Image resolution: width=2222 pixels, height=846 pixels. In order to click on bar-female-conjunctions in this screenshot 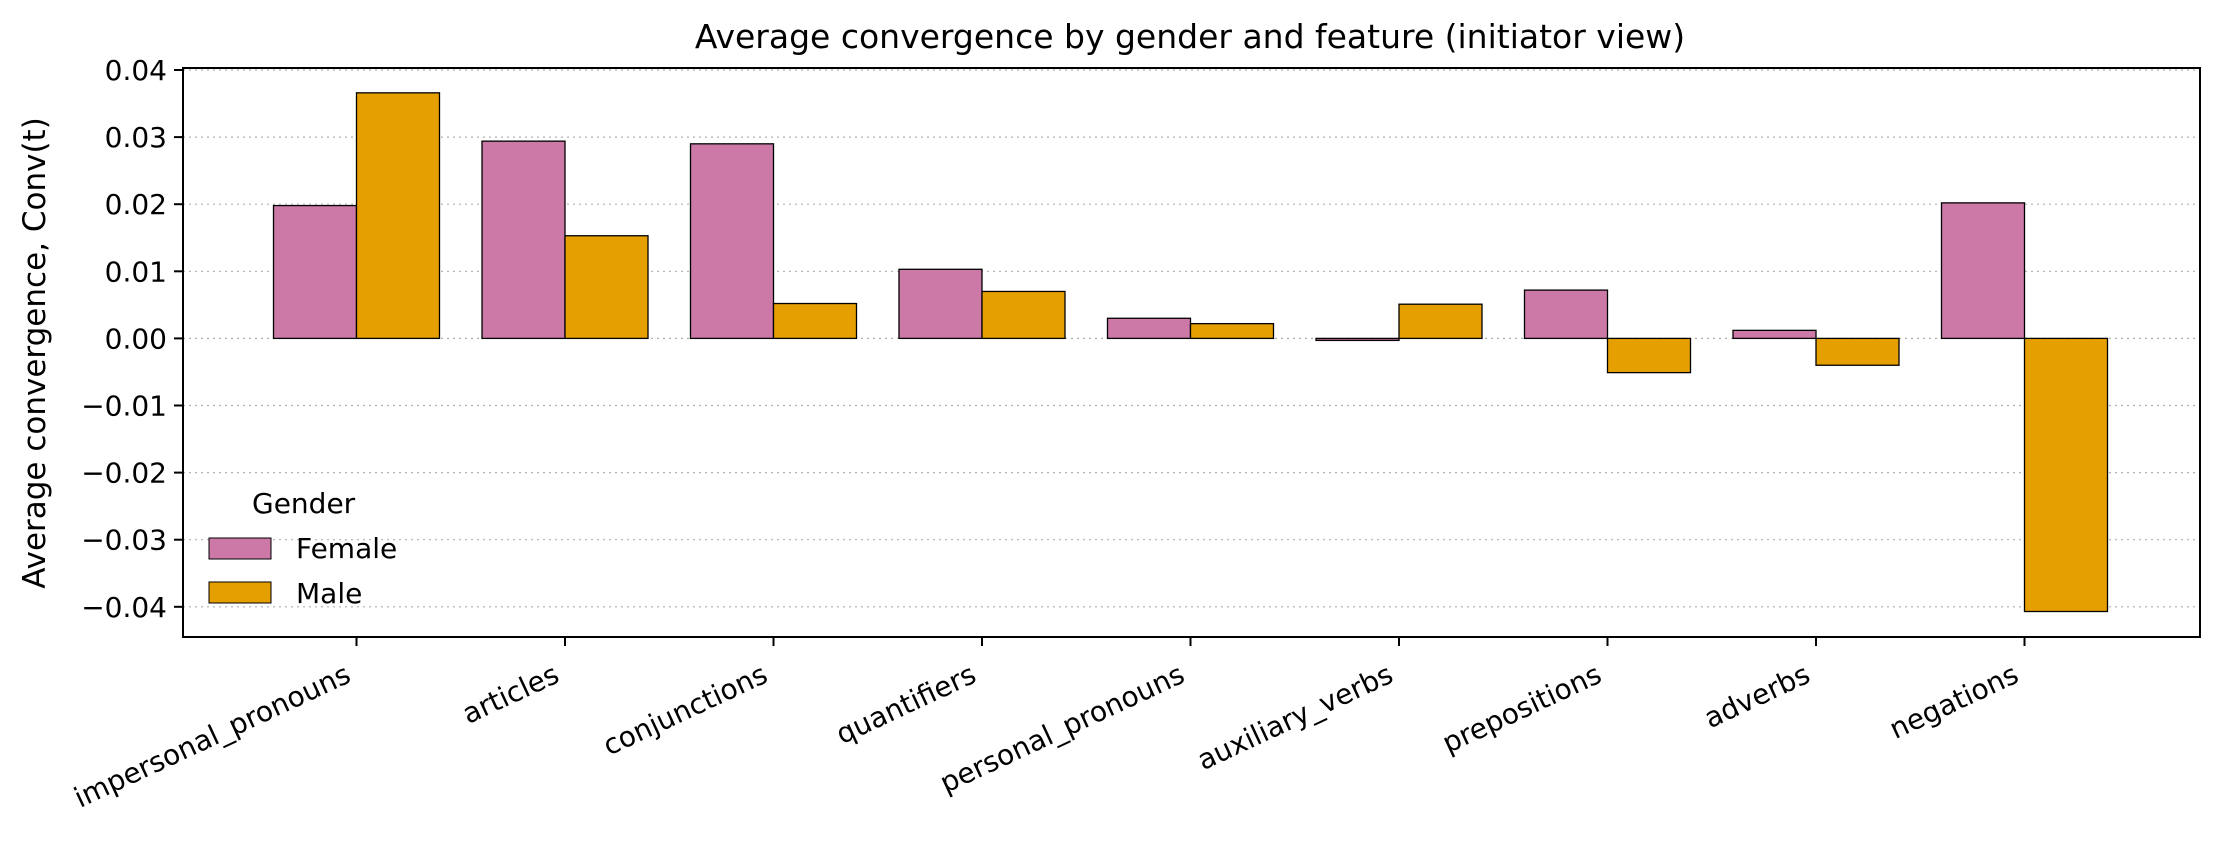, I will do `click(732, 241)`.